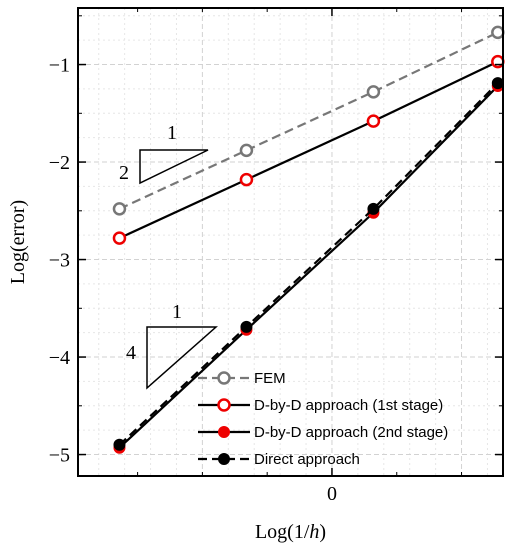  What do you see at coordinates (282, 532) in the screenshot?
I see `x-axis-label-main: Log(1/` at bounding box center [282, 532].